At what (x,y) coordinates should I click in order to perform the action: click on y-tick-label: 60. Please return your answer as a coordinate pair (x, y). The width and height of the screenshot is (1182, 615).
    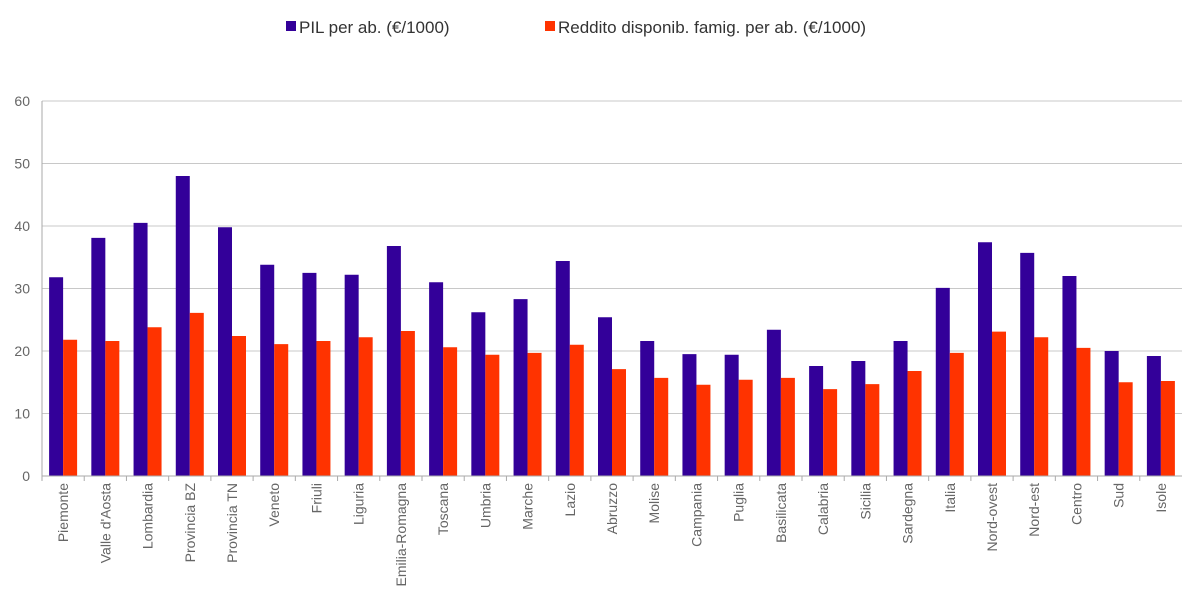
    Looking at the image, I should click on (22, 101).